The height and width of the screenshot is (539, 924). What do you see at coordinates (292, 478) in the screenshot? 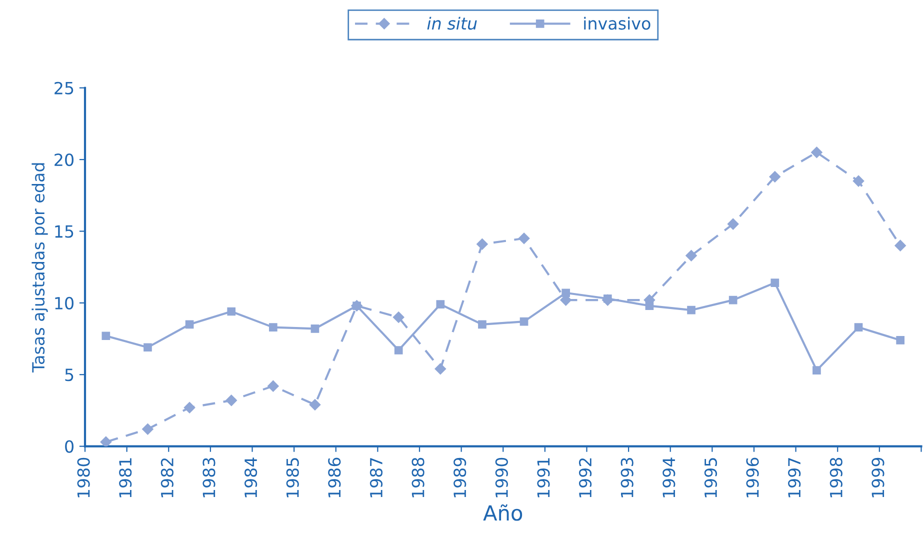
I see `x-tick-label: 1985` at bounding box center [292, 478].